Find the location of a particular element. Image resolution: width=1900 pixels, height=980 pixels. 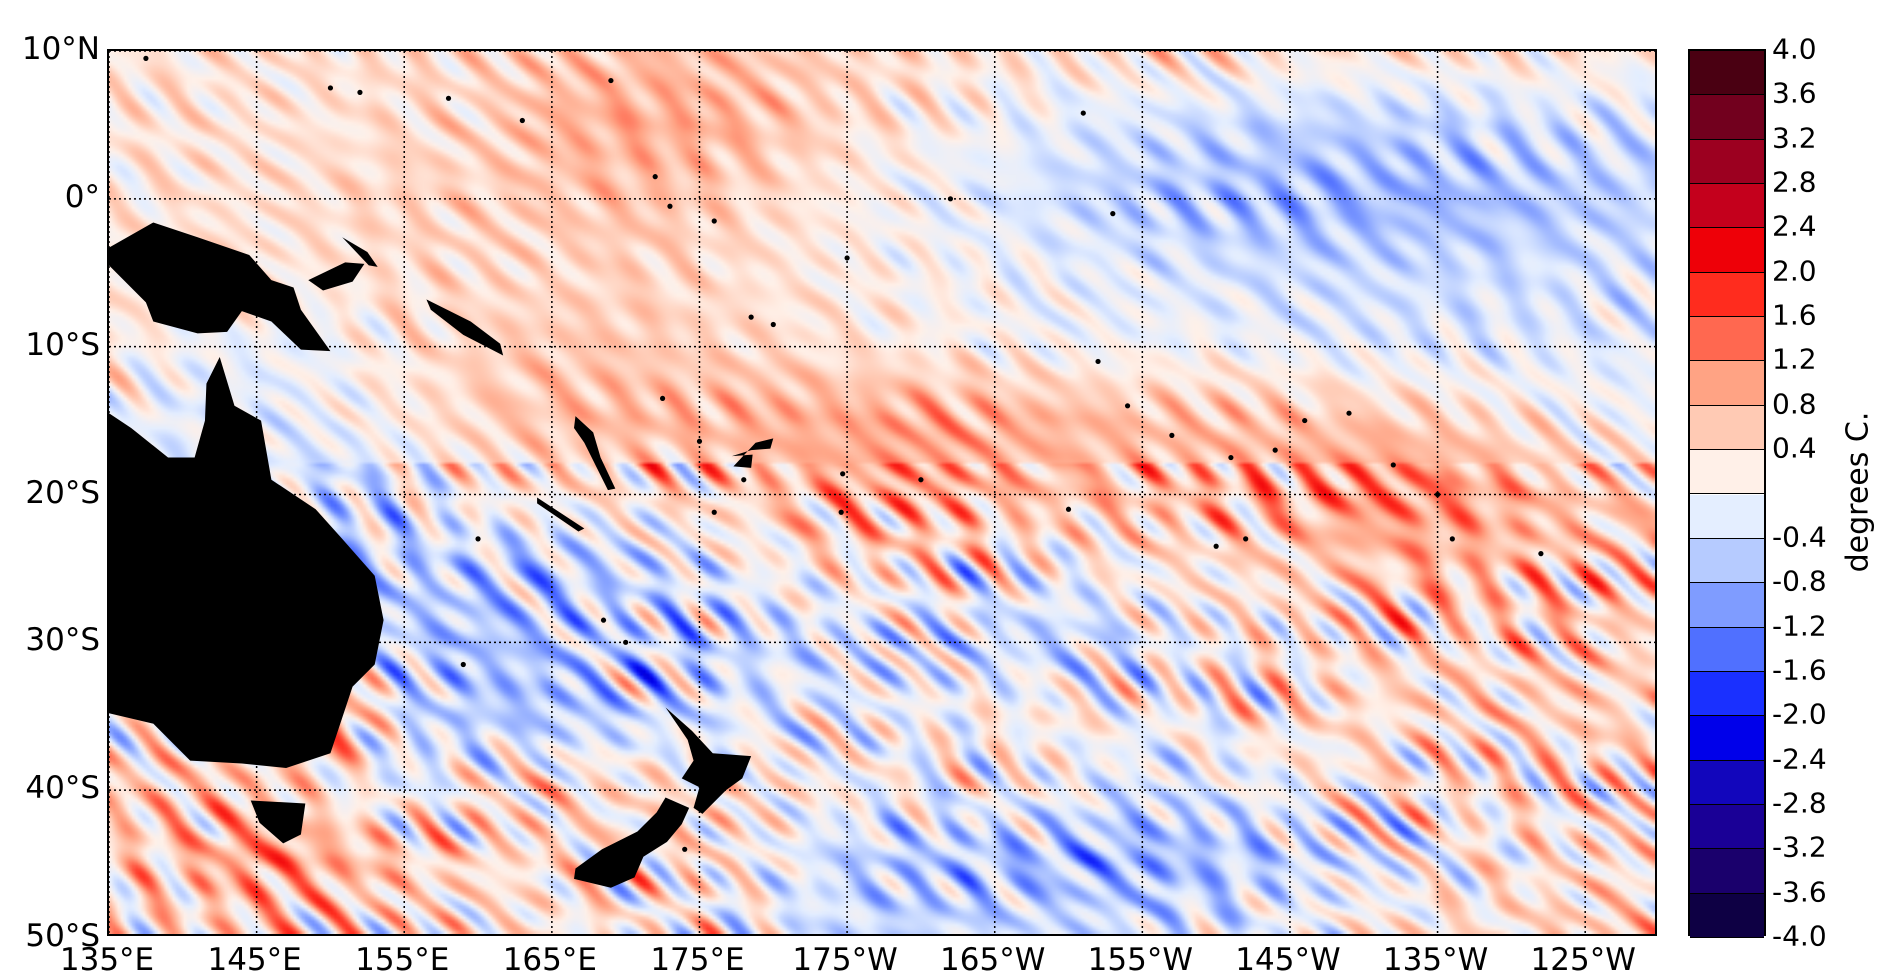

colorbar-tick-label: -2.4 is located at coordinates (1799, 759).